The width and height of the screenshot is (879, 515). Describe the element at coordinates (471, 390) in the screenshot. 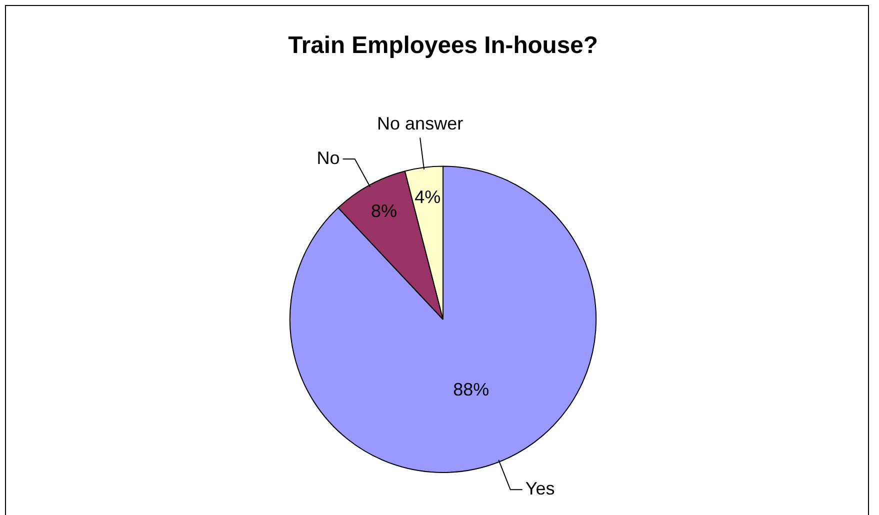

I see `data-label: 88%` at that location.